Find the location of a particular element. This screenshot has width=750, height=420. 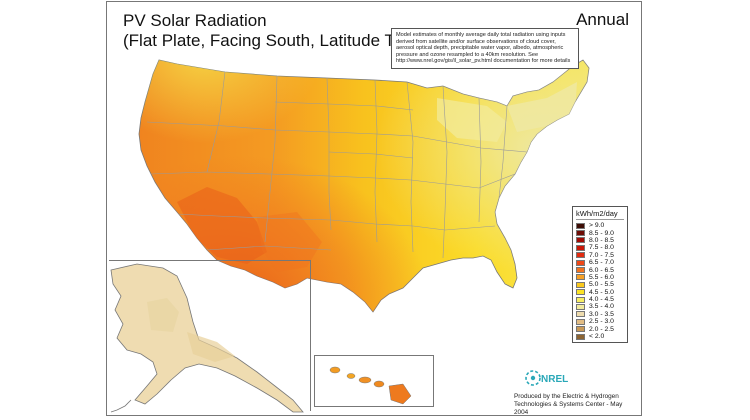

legend-item: 8.0 - 8.5 is located at coordinates (600, 240).